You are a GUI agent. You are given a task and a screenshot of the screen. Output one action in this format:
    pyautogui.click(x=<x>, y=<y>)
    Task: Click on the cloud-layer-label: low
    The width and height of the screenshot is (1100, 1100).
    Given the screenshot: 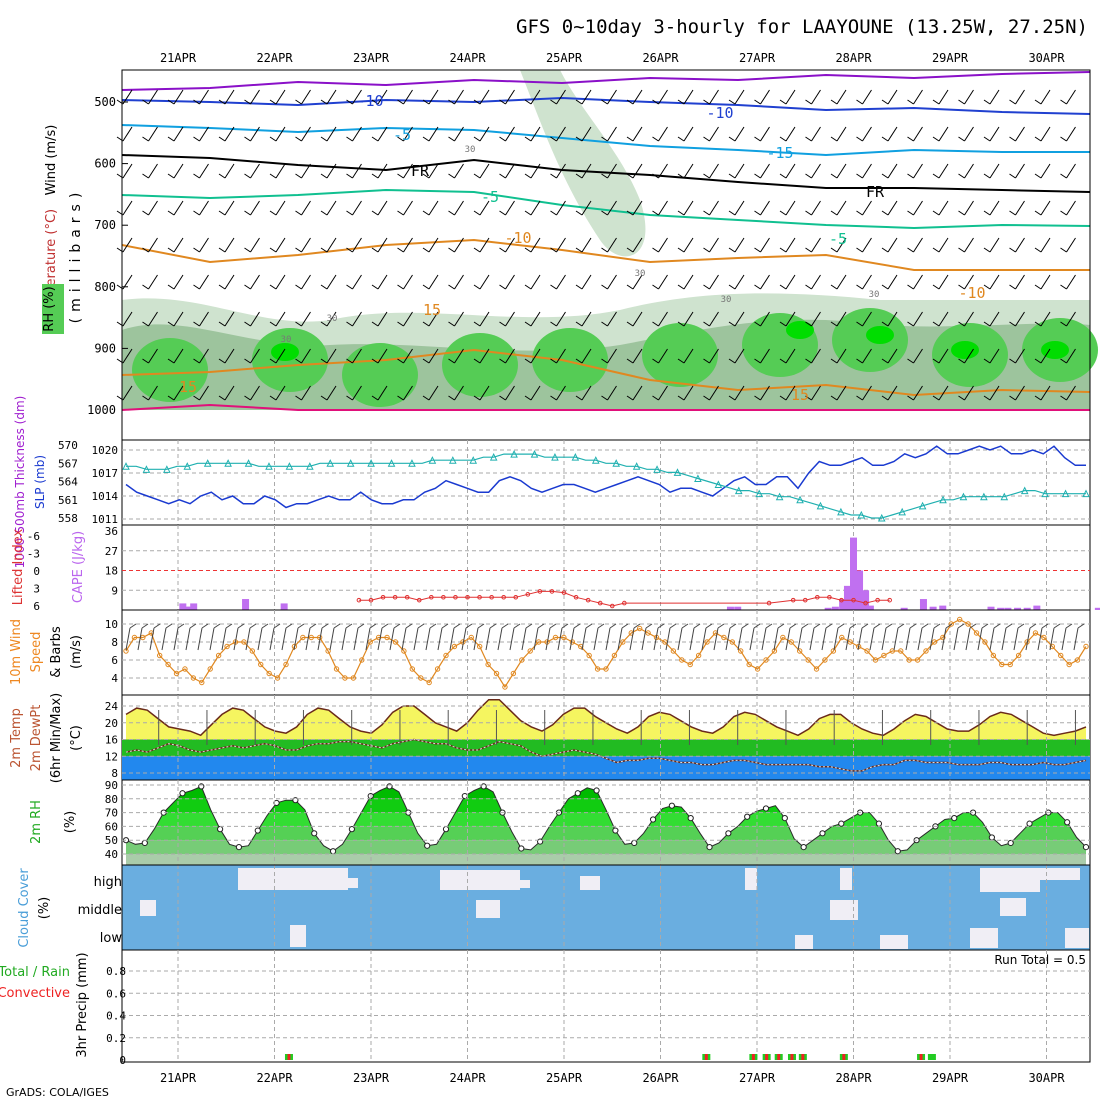 What is the action you would take?
    pyautogui.click(x=111, y=938)
    